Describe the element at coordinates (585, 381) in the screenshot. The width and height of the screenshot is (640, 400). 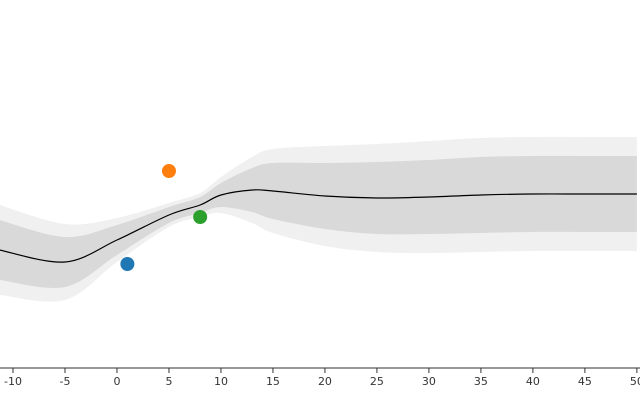
I see `x-tick-label: 45` at that location.